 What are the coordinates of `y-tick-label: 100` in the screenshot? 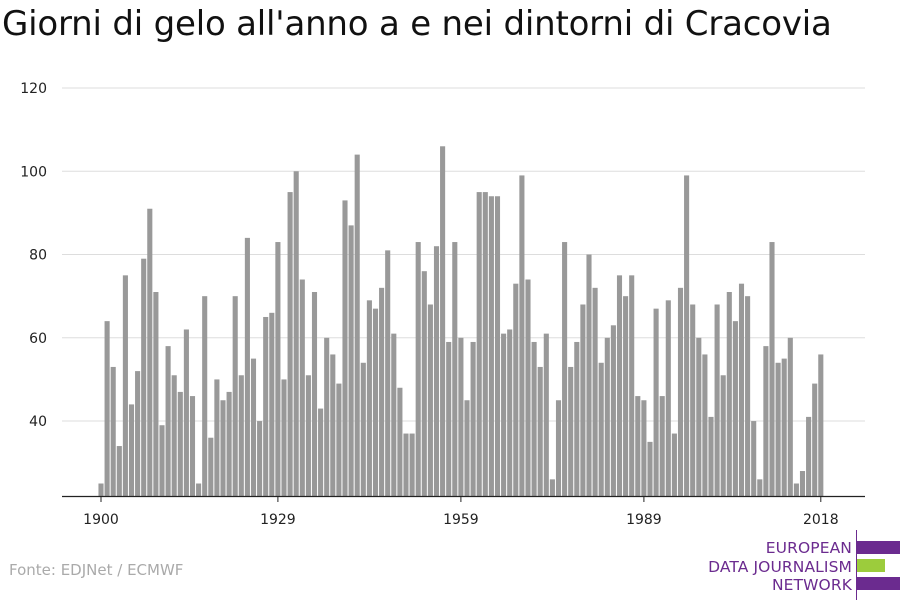 It's located at (33, 172).